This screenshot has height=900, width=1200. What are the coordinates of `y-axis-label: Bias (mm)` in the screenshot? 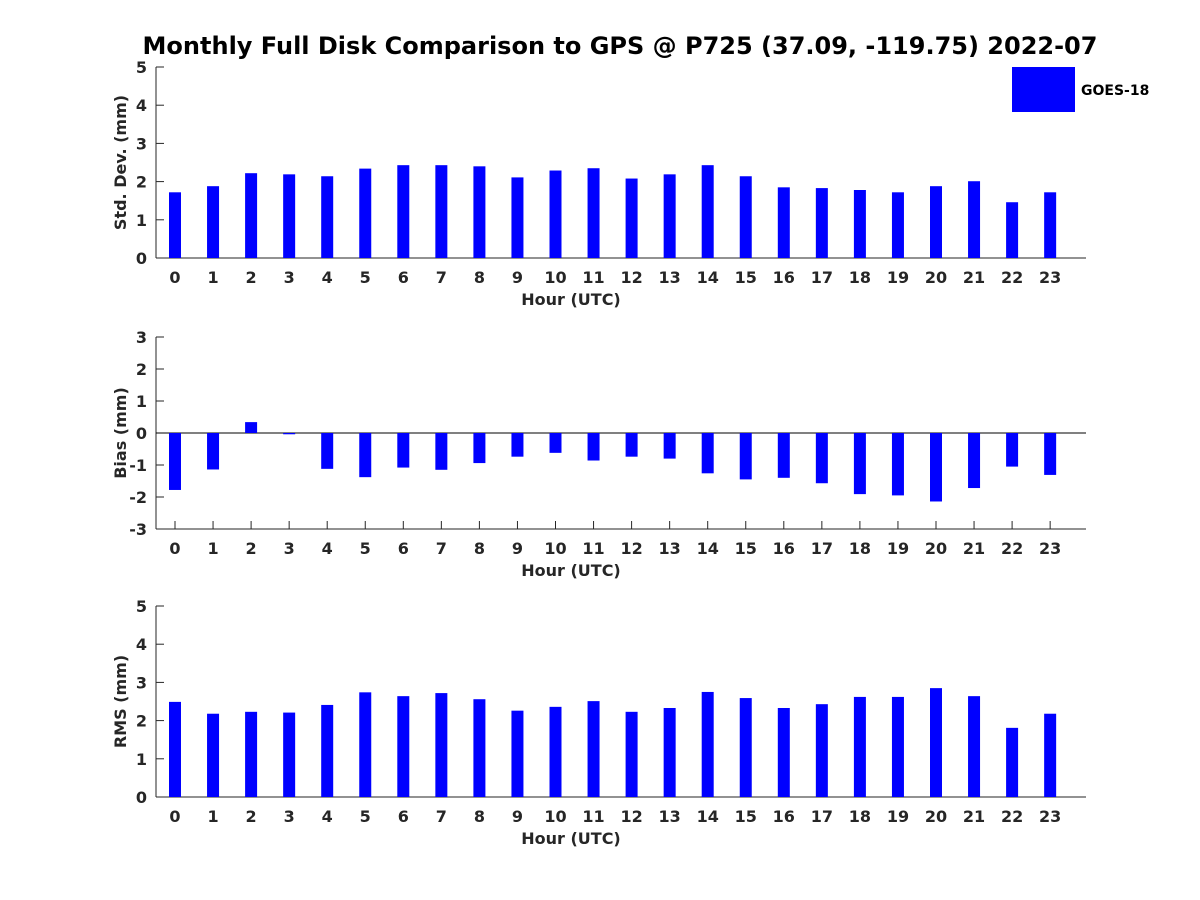 It's located at (120, 433).